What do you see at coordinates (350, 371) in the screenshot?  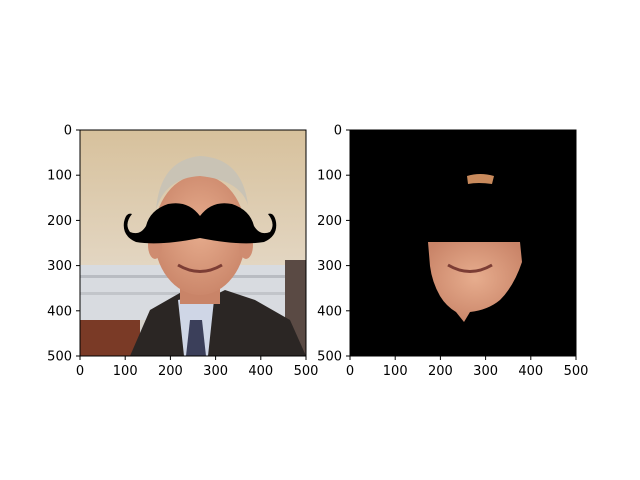 I see `right-image-panel-x-tick-label: 0` at bounding box center [350, 371].